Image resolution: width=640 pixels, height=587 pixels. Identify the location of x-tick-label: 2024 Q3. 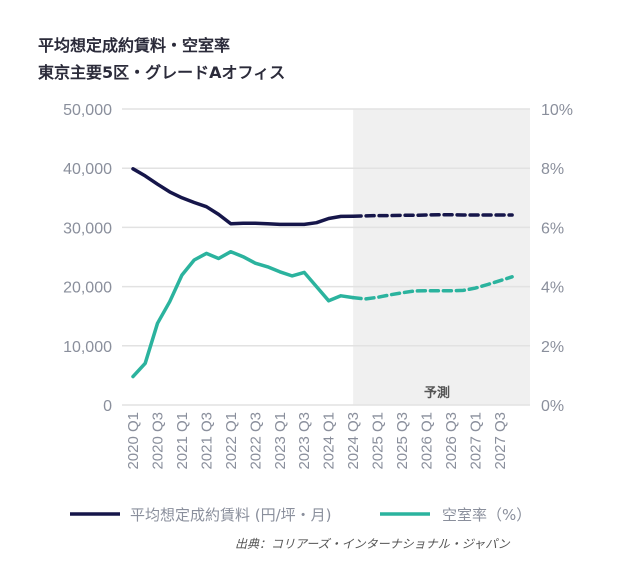
(353, 441).